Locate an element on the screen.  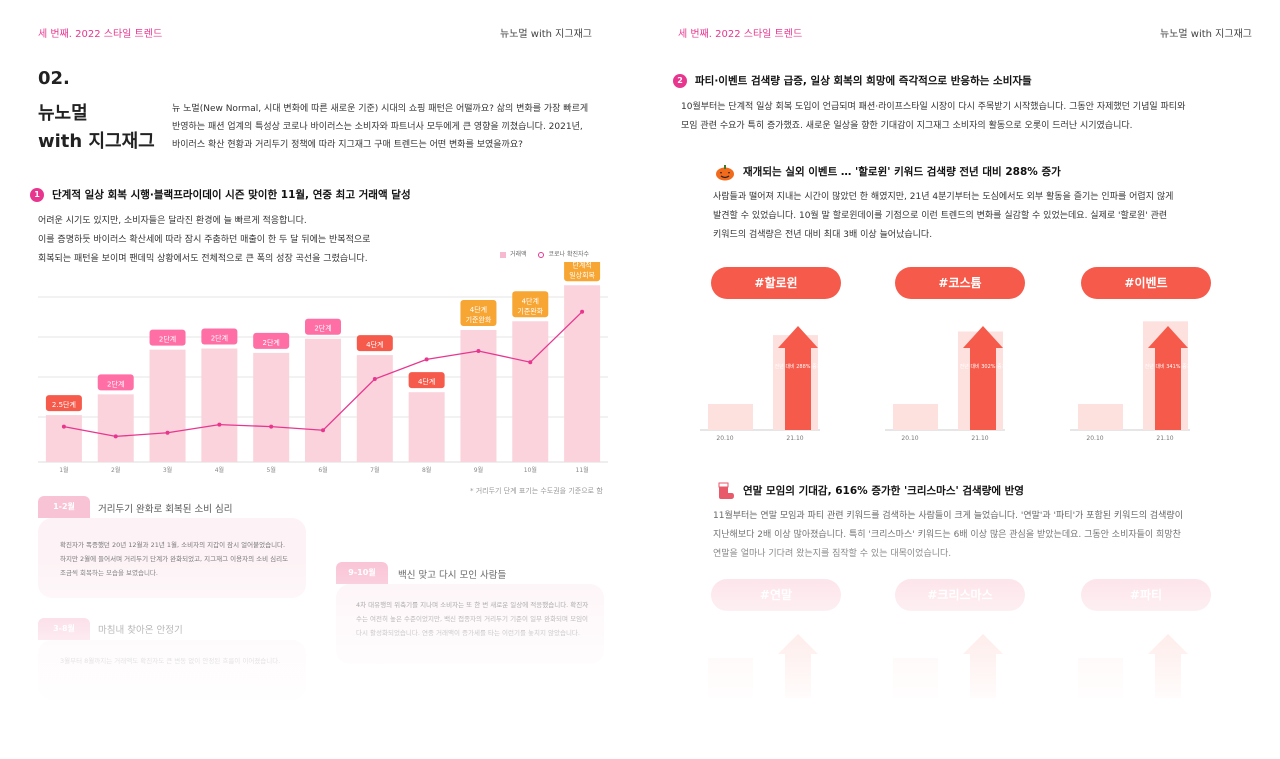
x-tick-label: 8월 is located at coordinates (426, 470).